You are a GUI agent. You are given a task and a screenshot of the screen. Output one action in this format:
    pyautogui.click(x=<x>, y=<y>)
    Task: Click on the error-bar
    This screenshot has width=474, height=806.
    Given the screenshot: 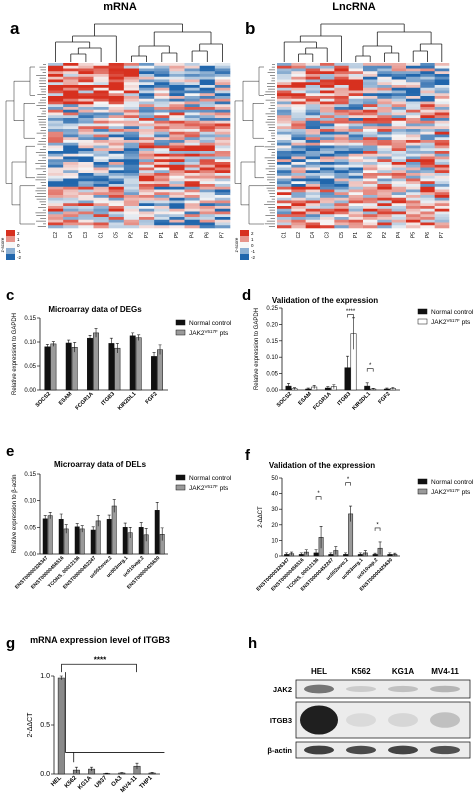 What is the action you would take?
    pyautogui.click(x=162, y=534)
    